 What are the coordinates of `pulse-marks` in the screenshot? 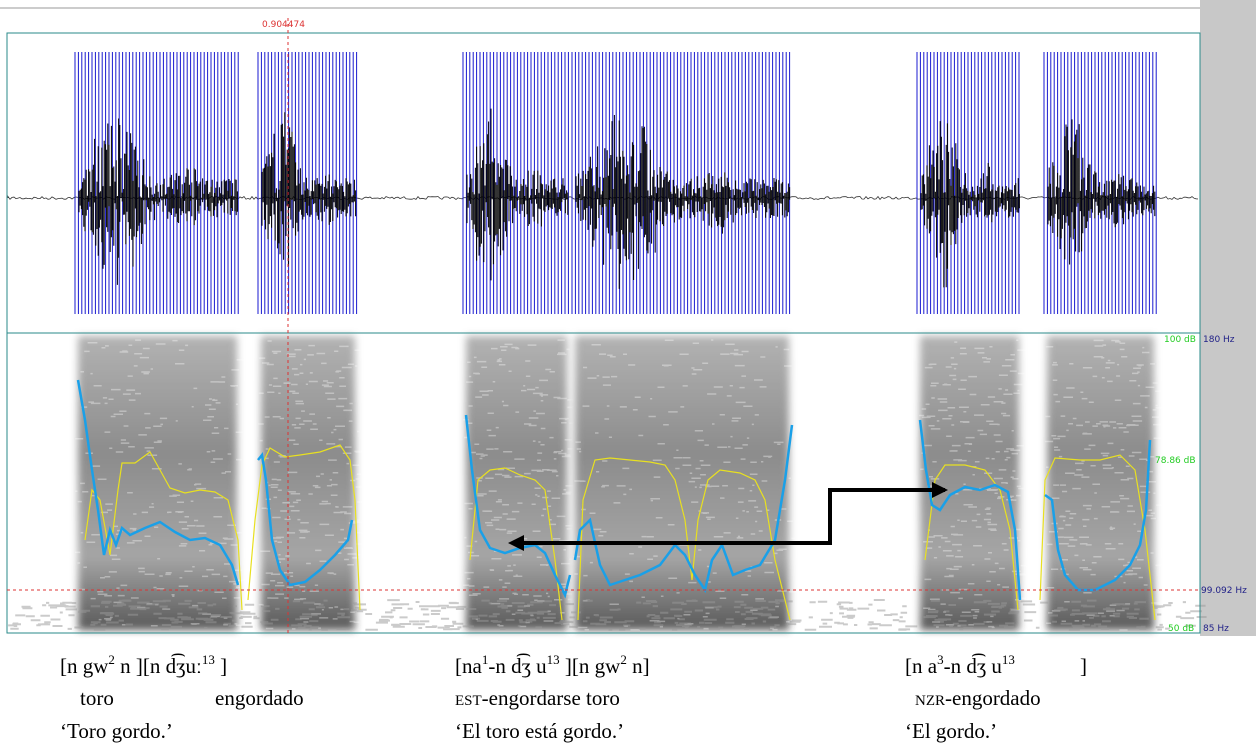 It's located at (156, 183).